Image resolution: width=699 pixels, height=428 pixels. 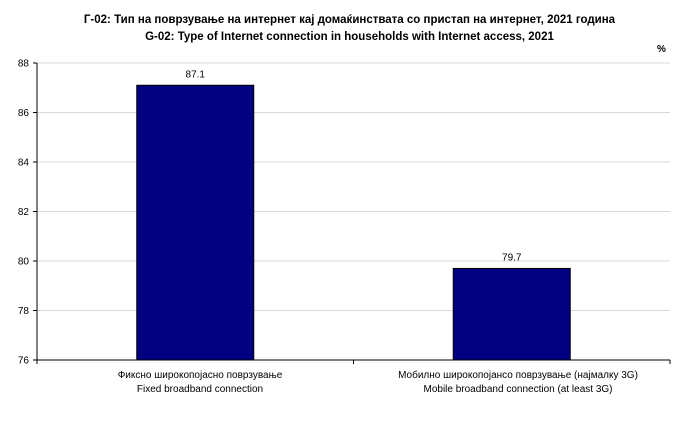 I want to click on y-tick-label-82: 82, so click(x=24, y=212).